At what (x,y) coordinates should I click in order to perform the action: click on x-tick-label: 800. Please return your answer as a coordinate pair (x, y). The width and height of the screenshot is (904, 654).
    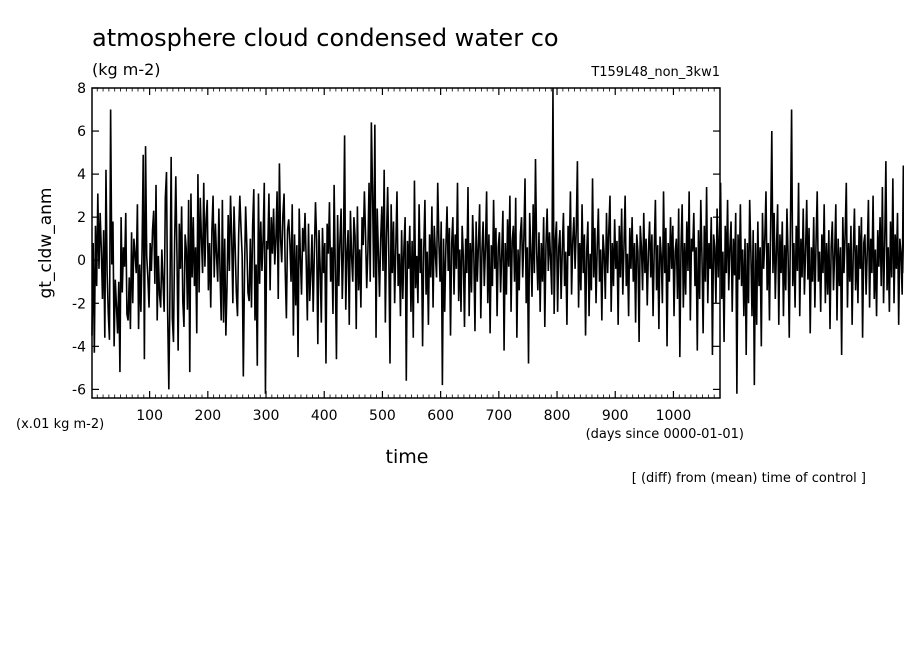
    Looking at the image, I should click on (557, 416).